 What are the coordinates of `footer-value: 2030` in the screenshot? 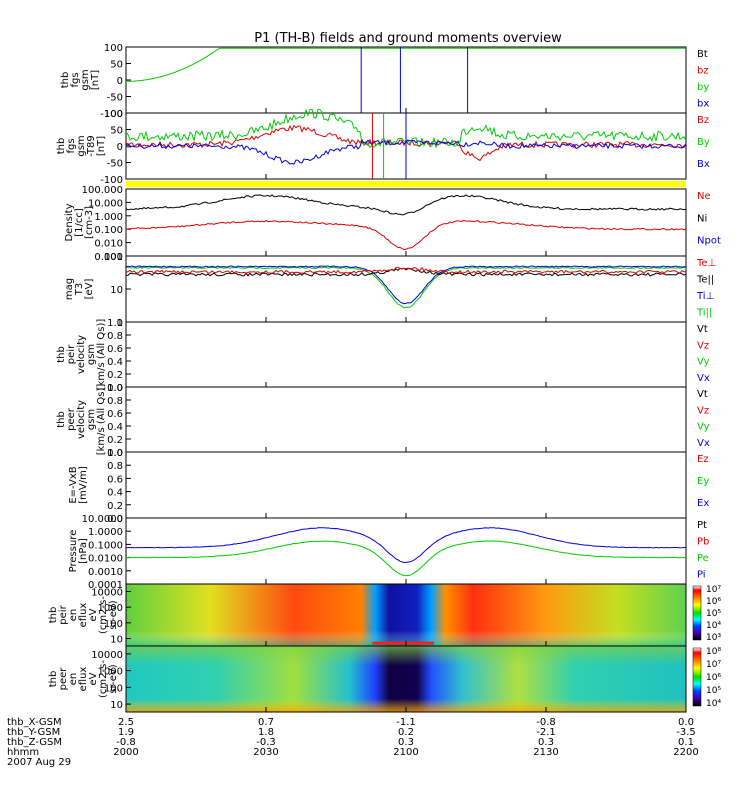 It's located at (265, 752).